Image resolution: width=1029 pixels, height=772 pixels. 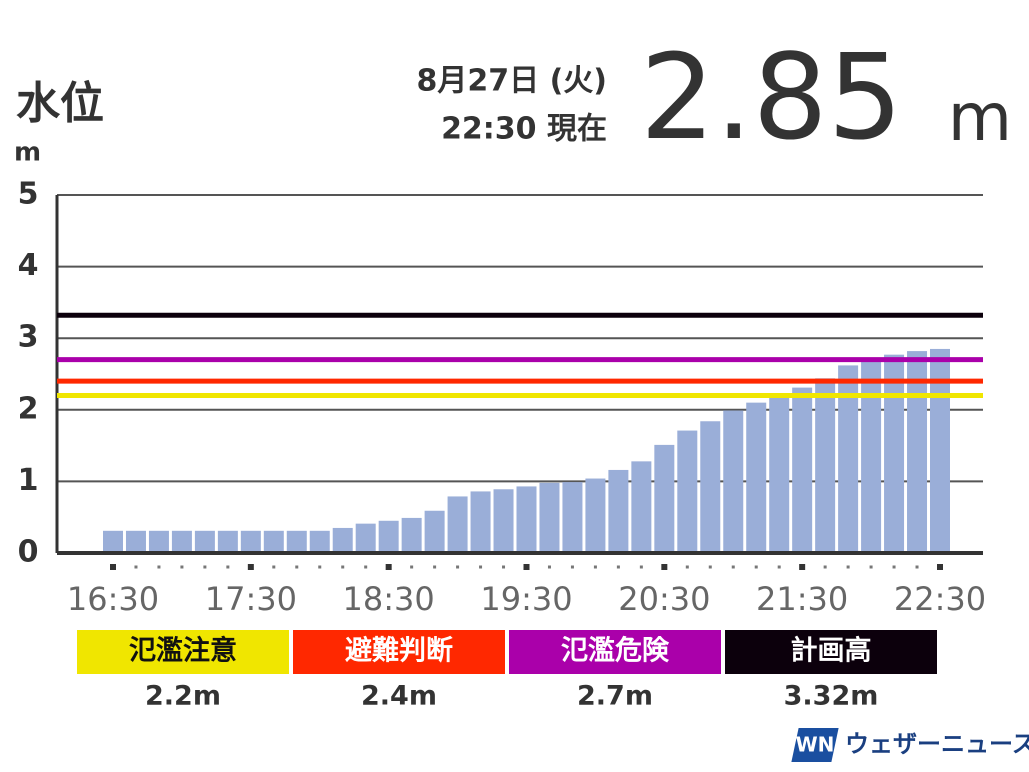 I want to click on legend-value: 3.32m, so click(x=831, y=696).